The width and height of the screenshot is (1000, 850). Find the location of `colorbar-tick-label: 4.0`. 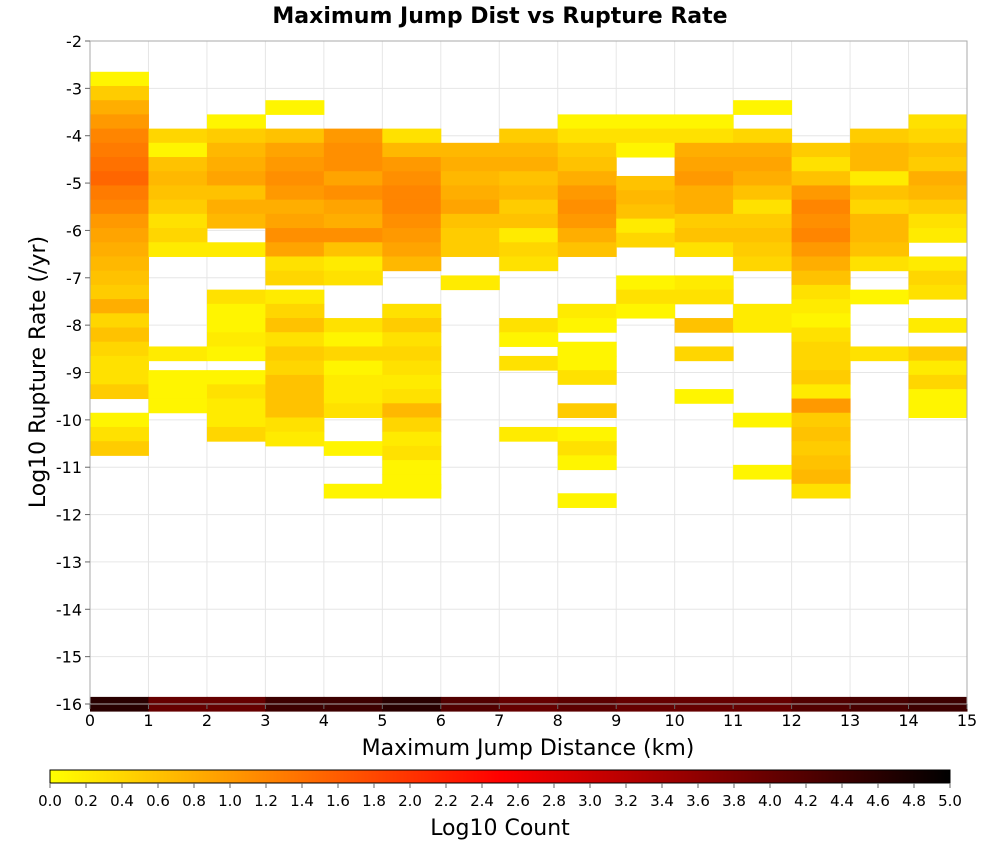

colorbar-tick-label: 4.0 is located at coordinates (770, 801).